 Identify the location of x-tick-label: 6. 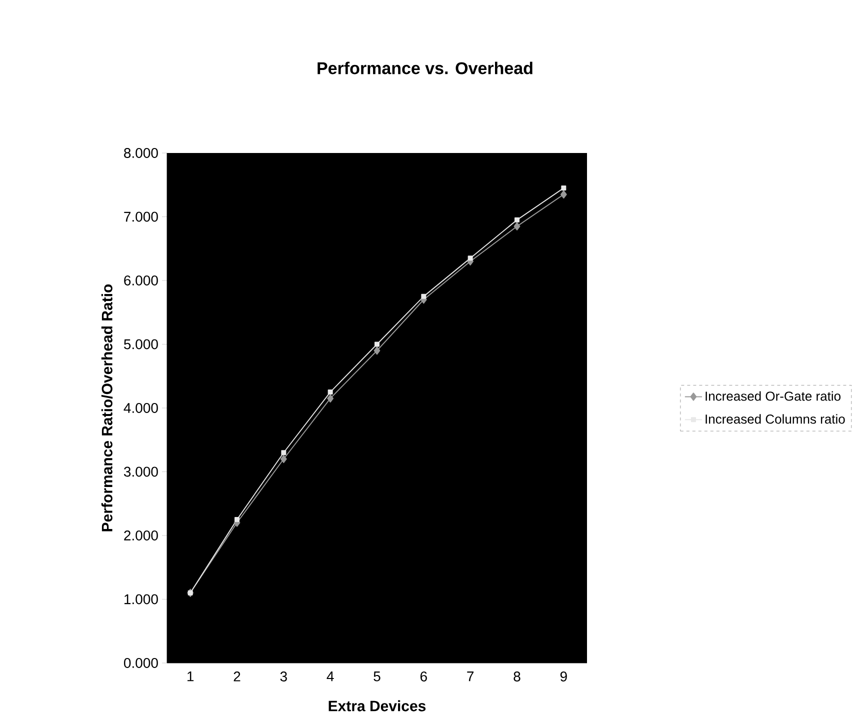
(423, 677).